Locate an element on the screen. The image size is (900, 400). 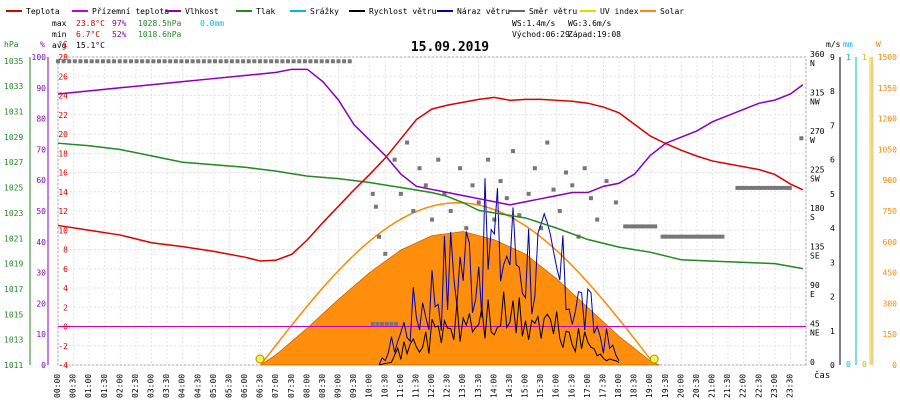
axis-x-tick: 23:00 is located at coordinates (774, 386).